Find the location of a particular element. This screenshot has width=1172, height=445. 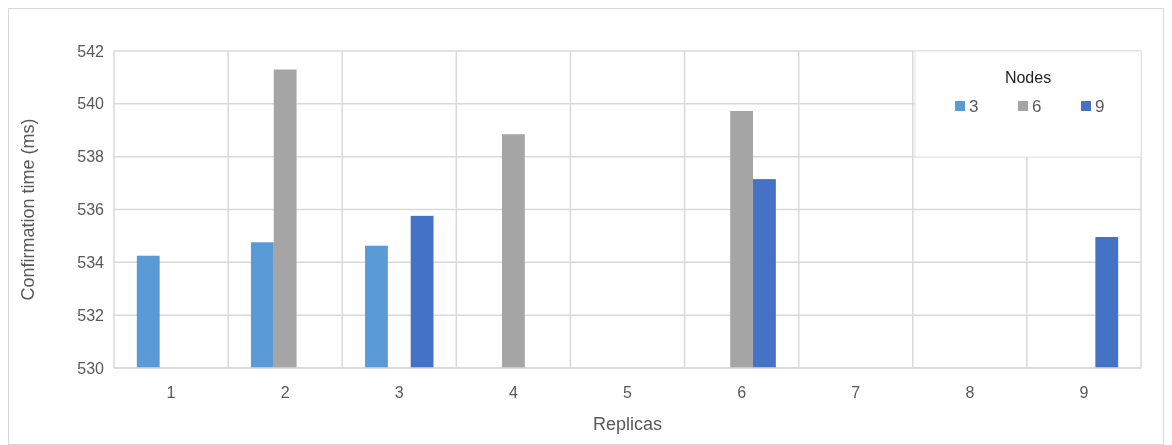

x-tick-label: 3 is located at coordinates (399, 392).